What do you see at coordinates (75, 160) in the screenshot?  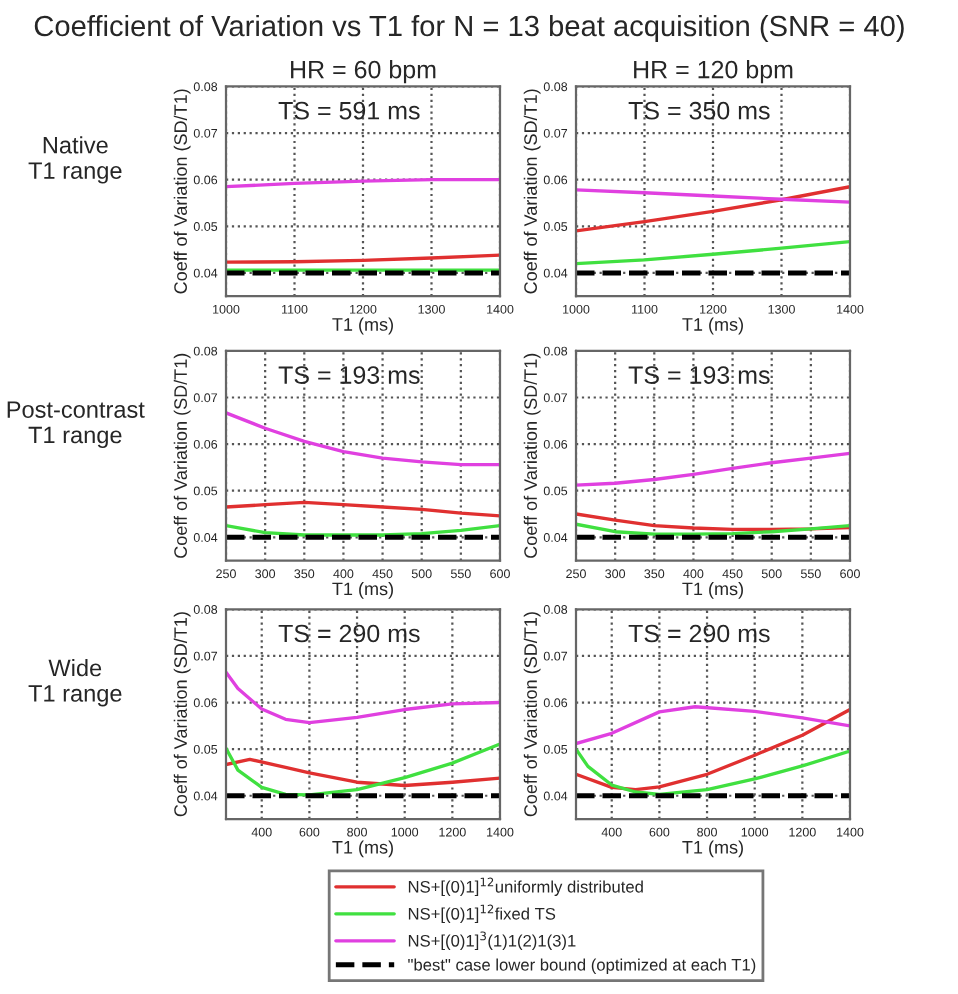 I see `text: Native T1 range` at bounding box center [75, 160].